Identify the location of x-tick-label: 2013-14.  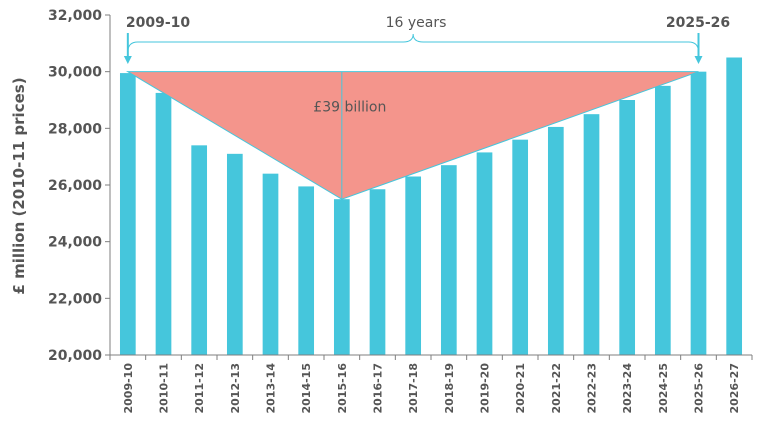
(271, 388).